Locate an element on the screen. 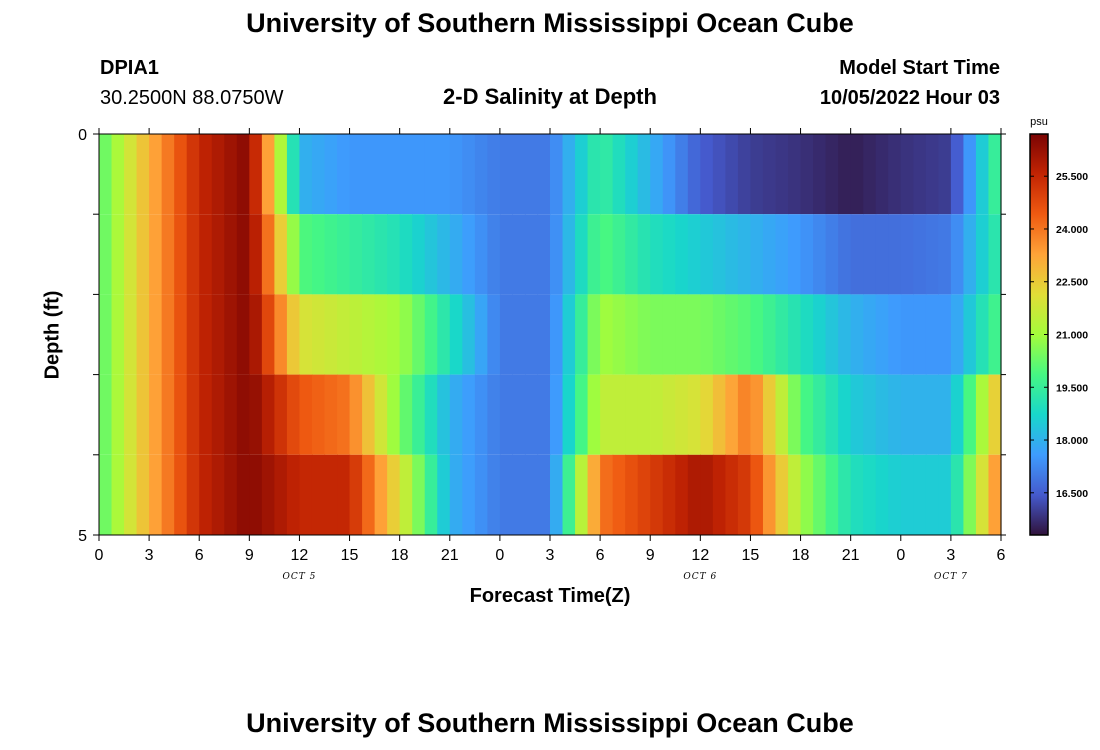 The width and height of the screenshot is (1100, 750). colorbar-tick-label: 18.000 is located at coordinates (1072, 441).